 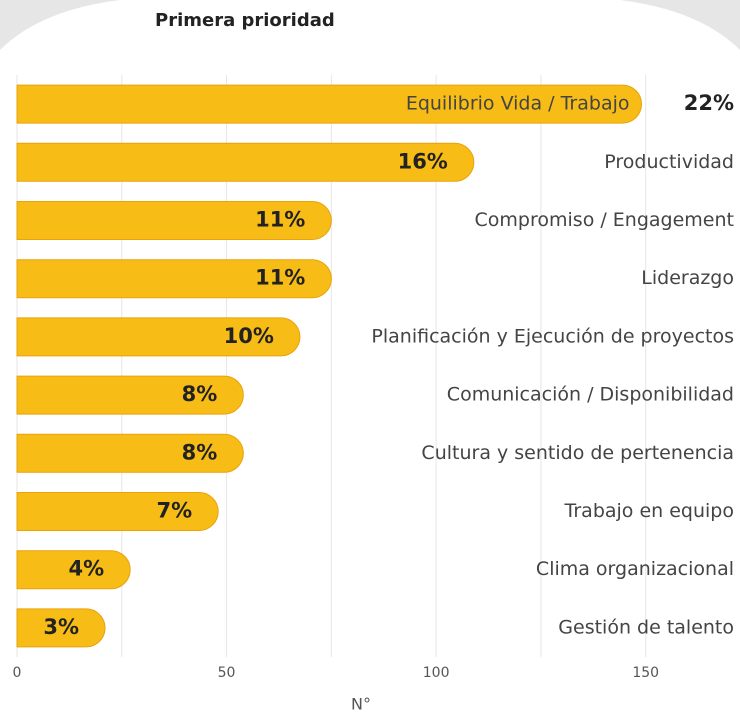 I want to click on category-label: Clima organizacional, so click(x=635, y=569).